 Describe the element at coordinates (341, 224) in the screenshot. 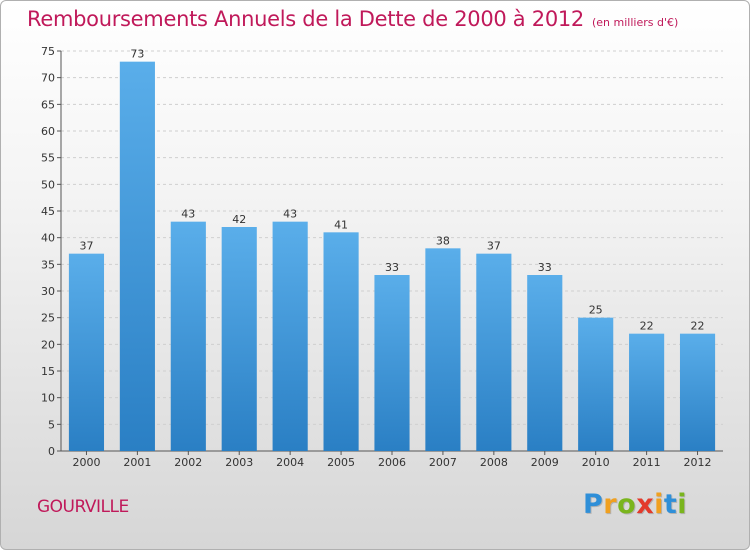

I see `data-label: 41` at that location.